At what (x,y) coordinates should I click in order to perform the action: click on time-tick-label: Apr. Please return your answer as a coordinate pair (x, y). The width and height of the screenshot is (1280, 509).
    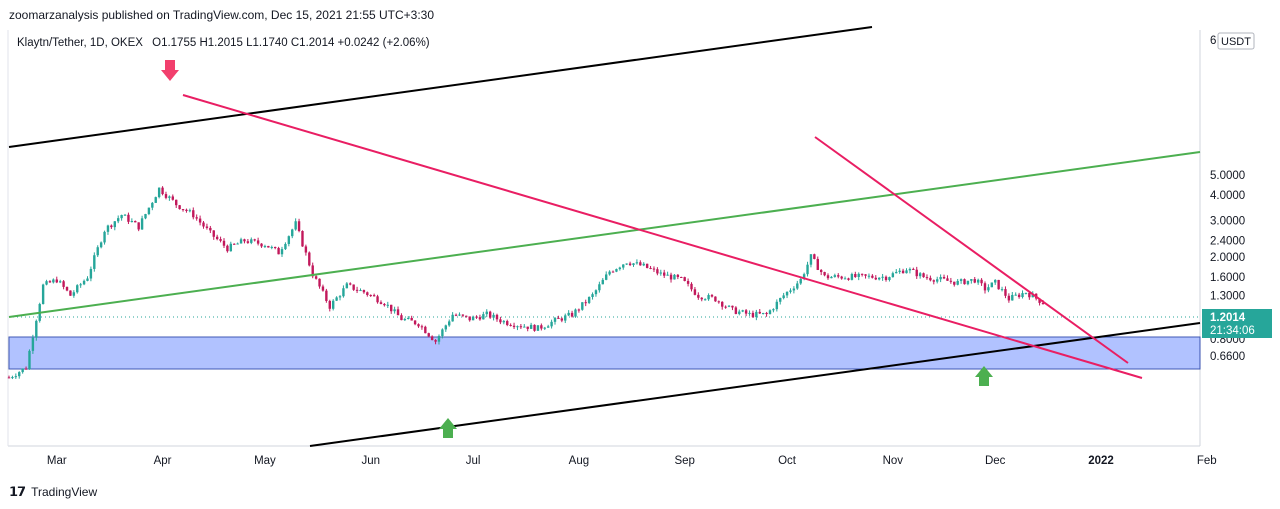
    Looking at the image, I should click on (163, 461).